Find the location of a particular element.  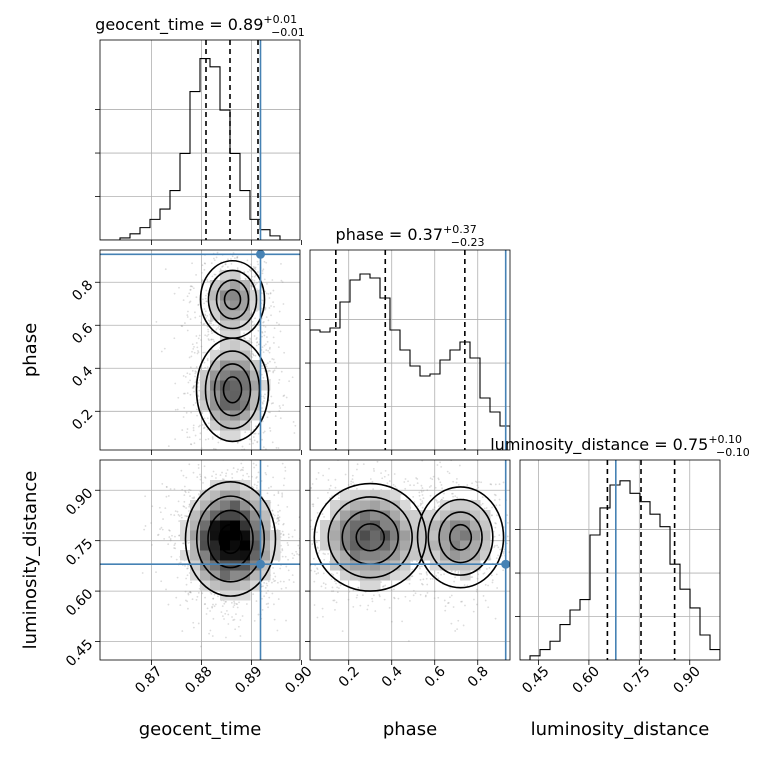

contour-level-1.5-0 is located at coordinates (230, 539).